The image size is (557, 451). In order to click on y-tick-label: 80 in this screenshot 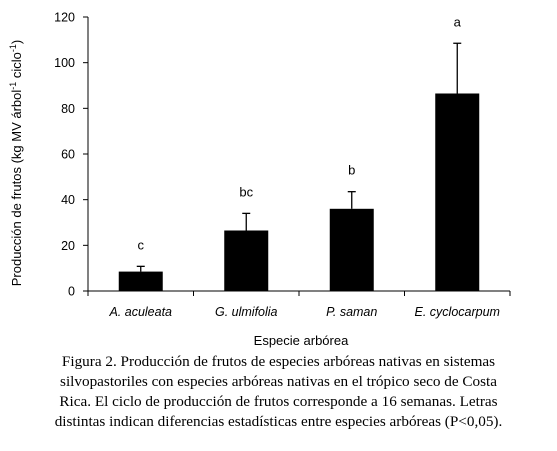, I will do `click(68, 109)`.